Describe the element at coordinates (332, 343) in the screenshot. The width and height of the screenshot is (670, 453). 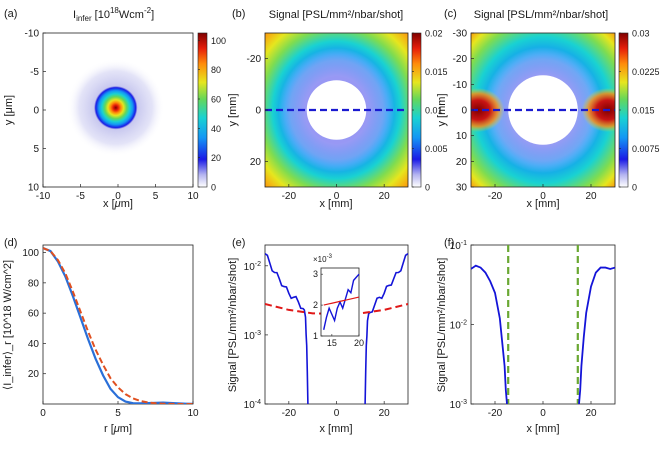
I see `inset-x-tick-label: 15` at that location.